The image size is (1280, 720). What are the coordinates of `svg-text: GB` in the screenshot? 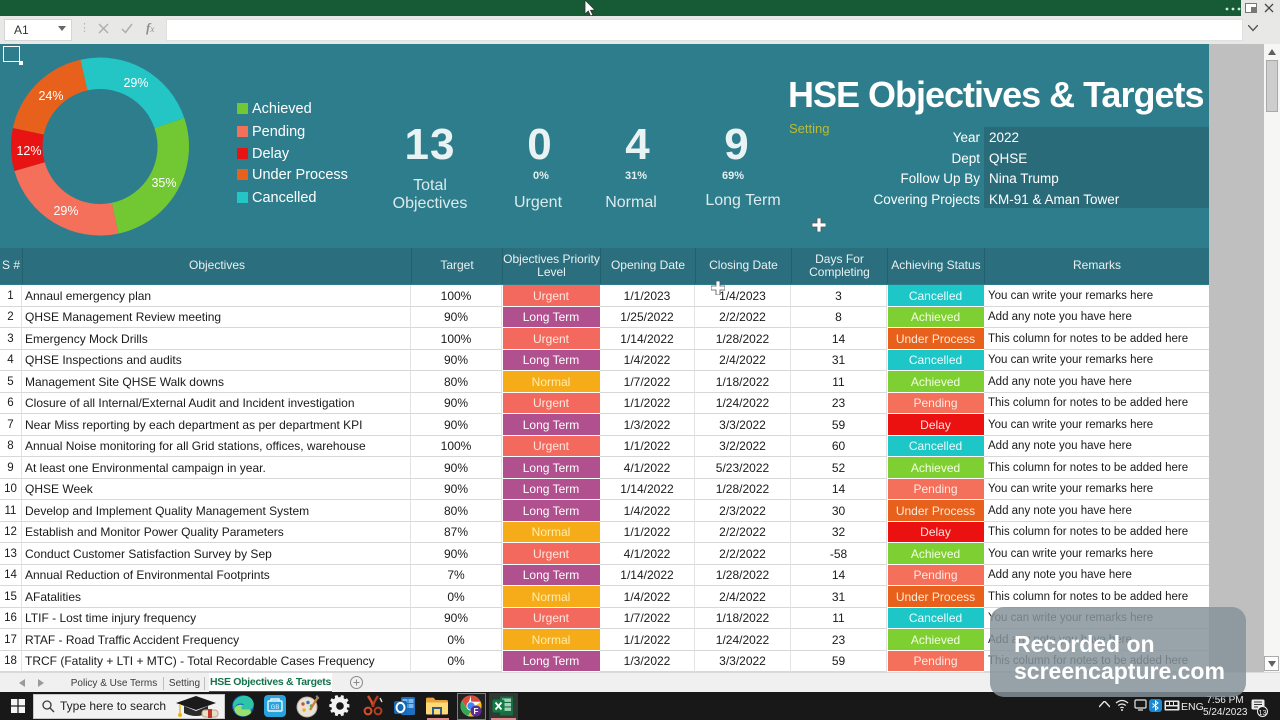 It's located at (275, 708).